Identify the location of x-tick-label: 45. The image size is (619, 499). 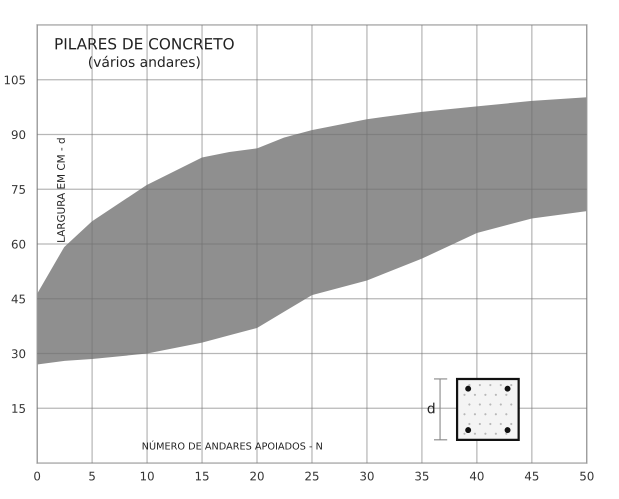
(531, 476).